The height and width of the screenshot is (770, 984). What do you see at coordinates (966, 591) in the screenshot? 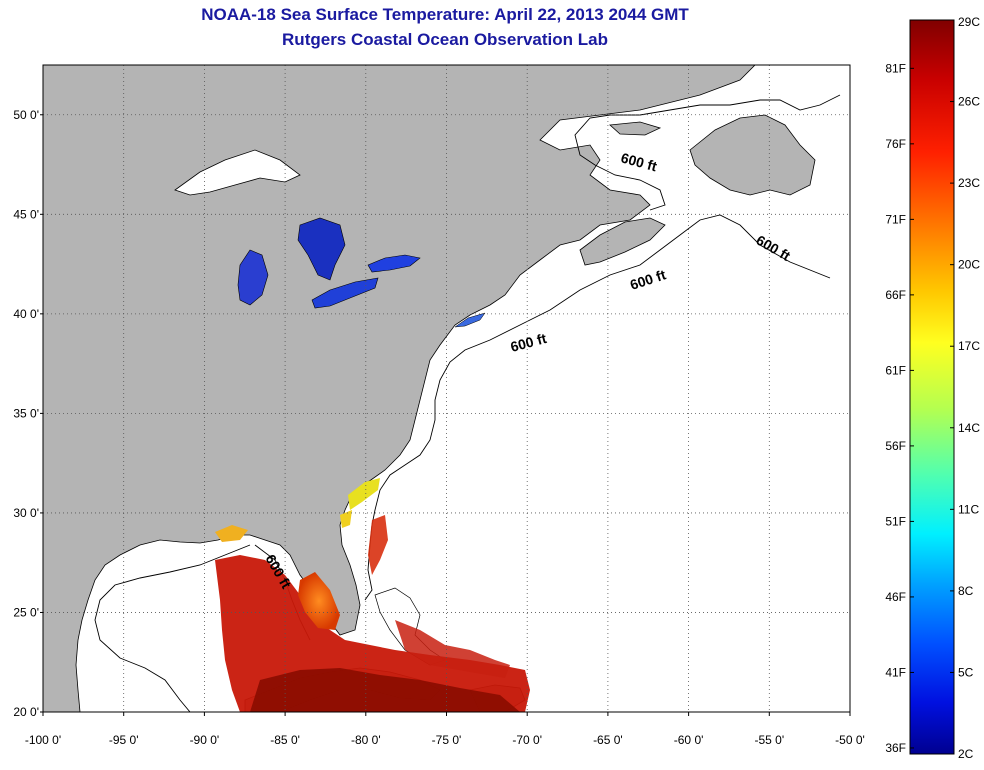
I see `colorbar-celsius-label: 8C` at bounding box center [966, 591].